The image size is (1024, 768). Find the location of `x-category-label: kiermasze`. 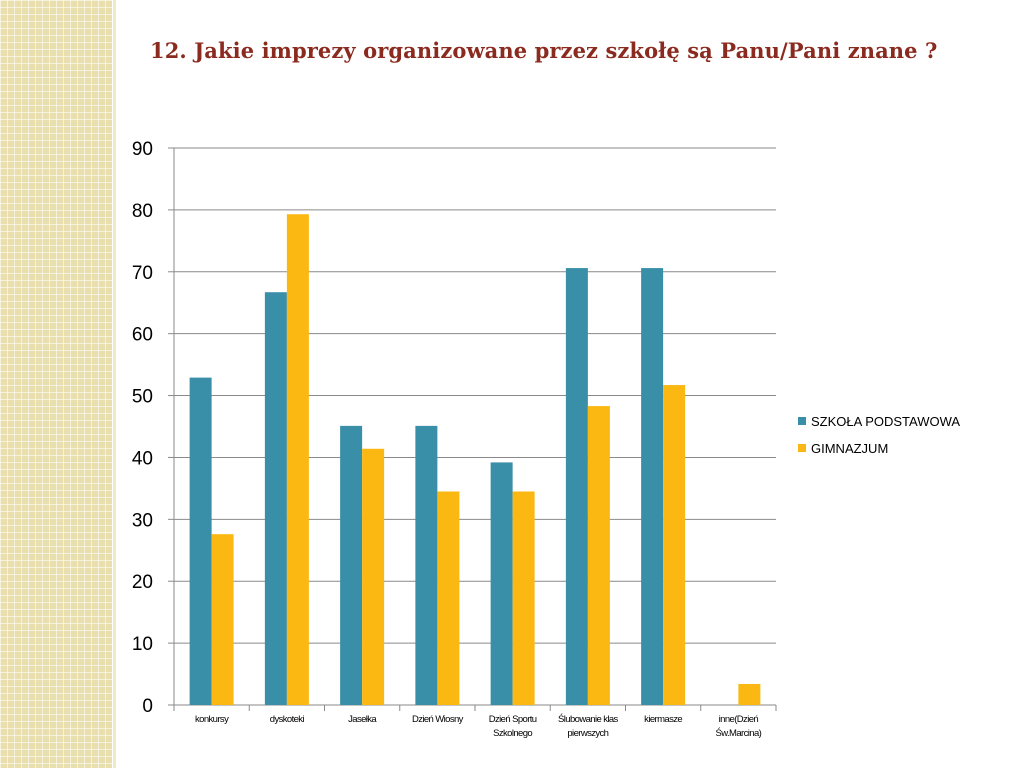

x-category-label: kiermasze is located at coordinates (663, 719).